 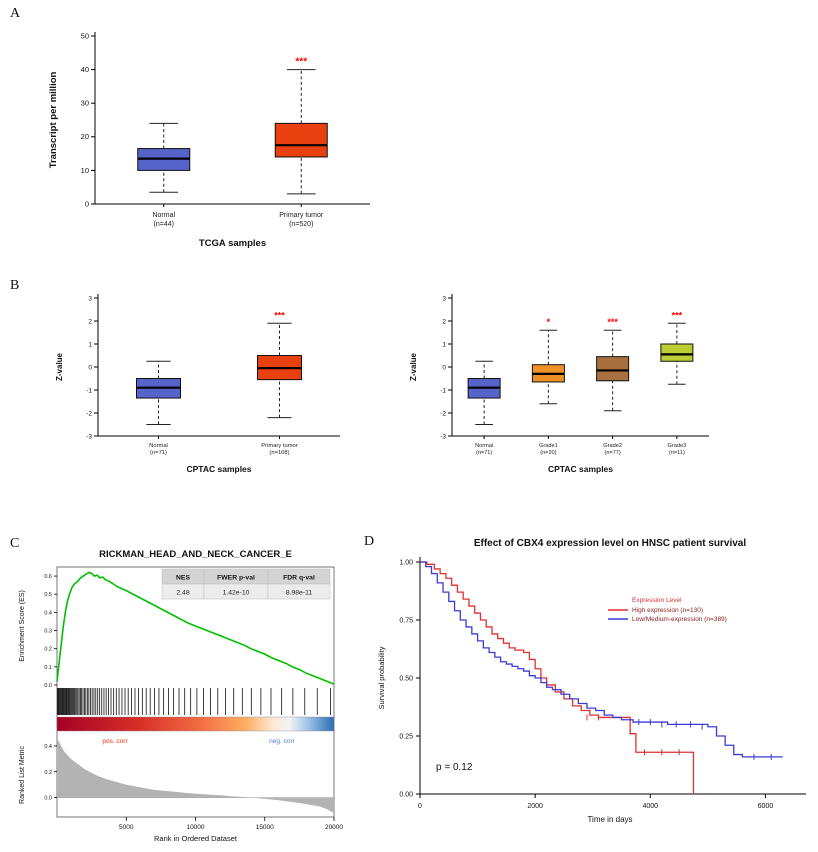 I want to click on svg-text: FWER p-val, so click(x=236, y=578).